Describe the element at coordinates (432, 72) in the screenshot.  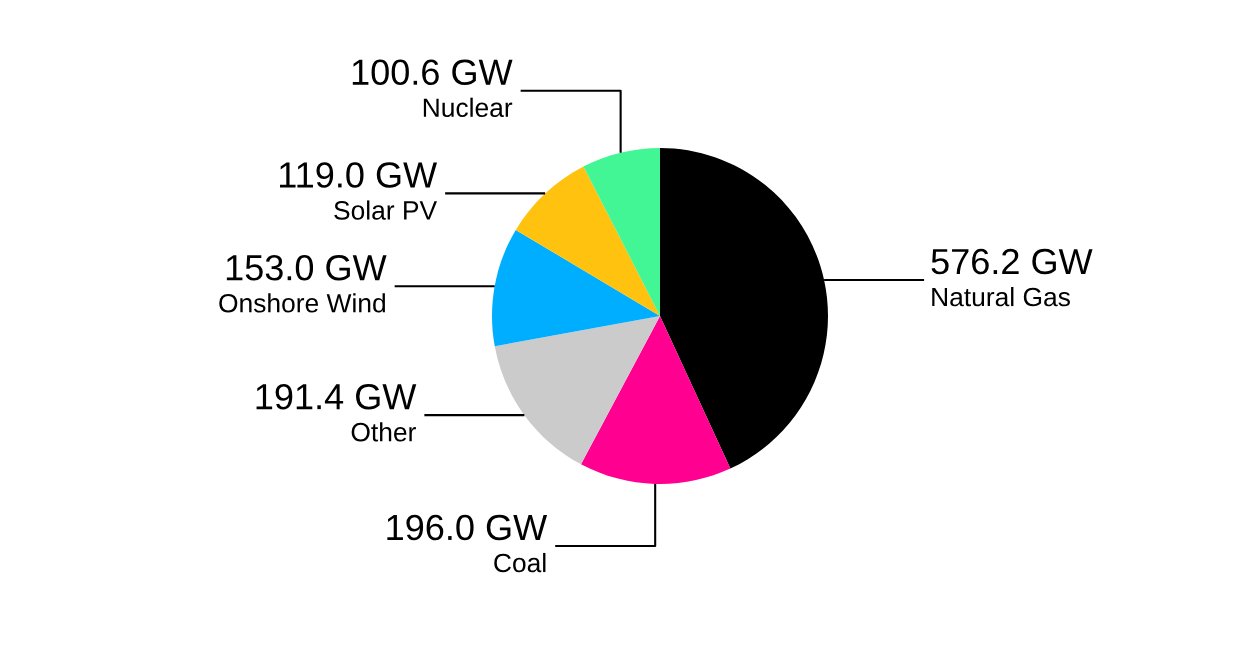
I see `data-label: 100.6 GW` at that location.